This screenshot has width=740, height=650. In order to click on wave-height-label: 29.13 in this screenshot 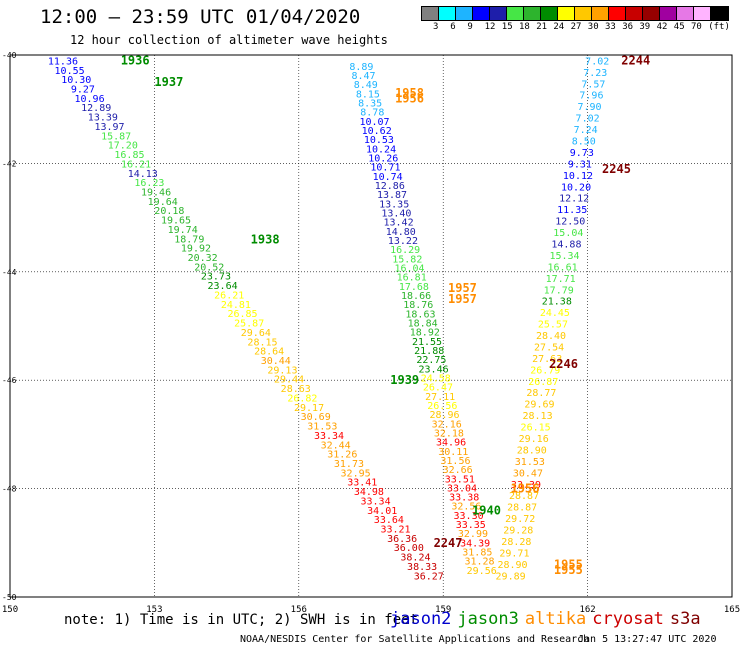, I will do `click(282, 370)`.